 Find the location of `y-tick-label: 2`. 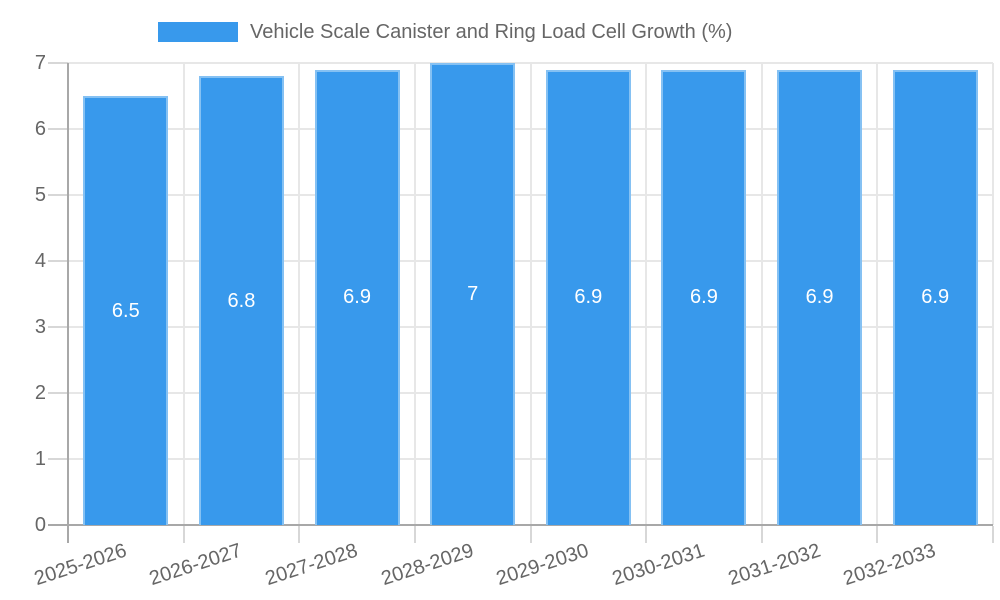

y-tick-label: 2 is located at coordinates (40, 393).